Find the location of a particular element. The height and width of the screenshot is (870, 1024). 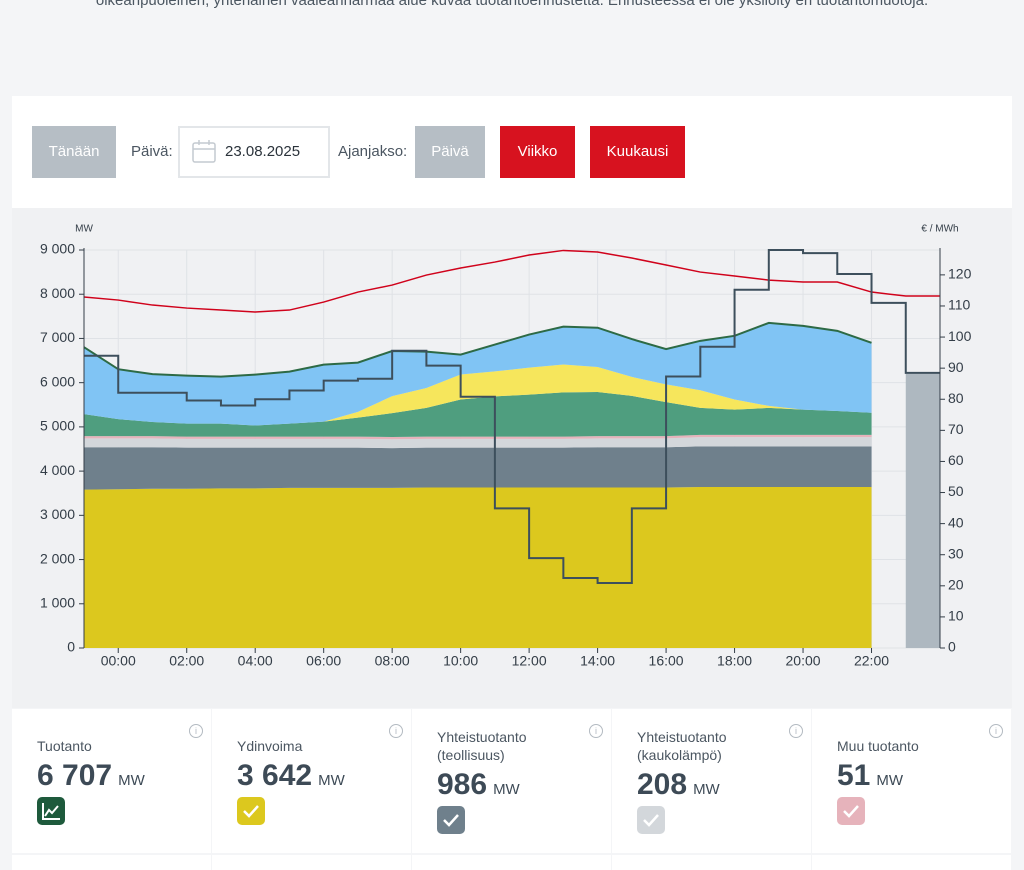

x-tick-label: 08:00 is located at coordinates (392, 661).